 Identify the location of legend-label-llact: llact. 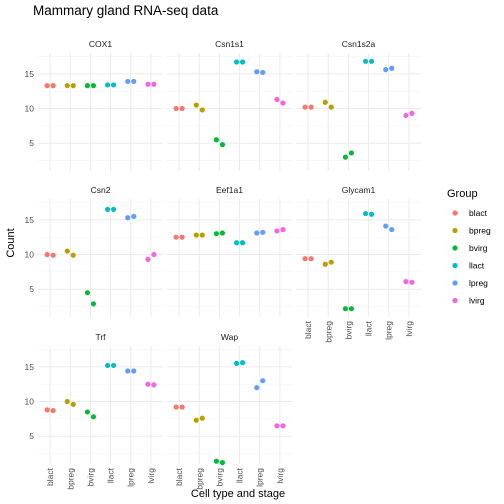
(477, 266).